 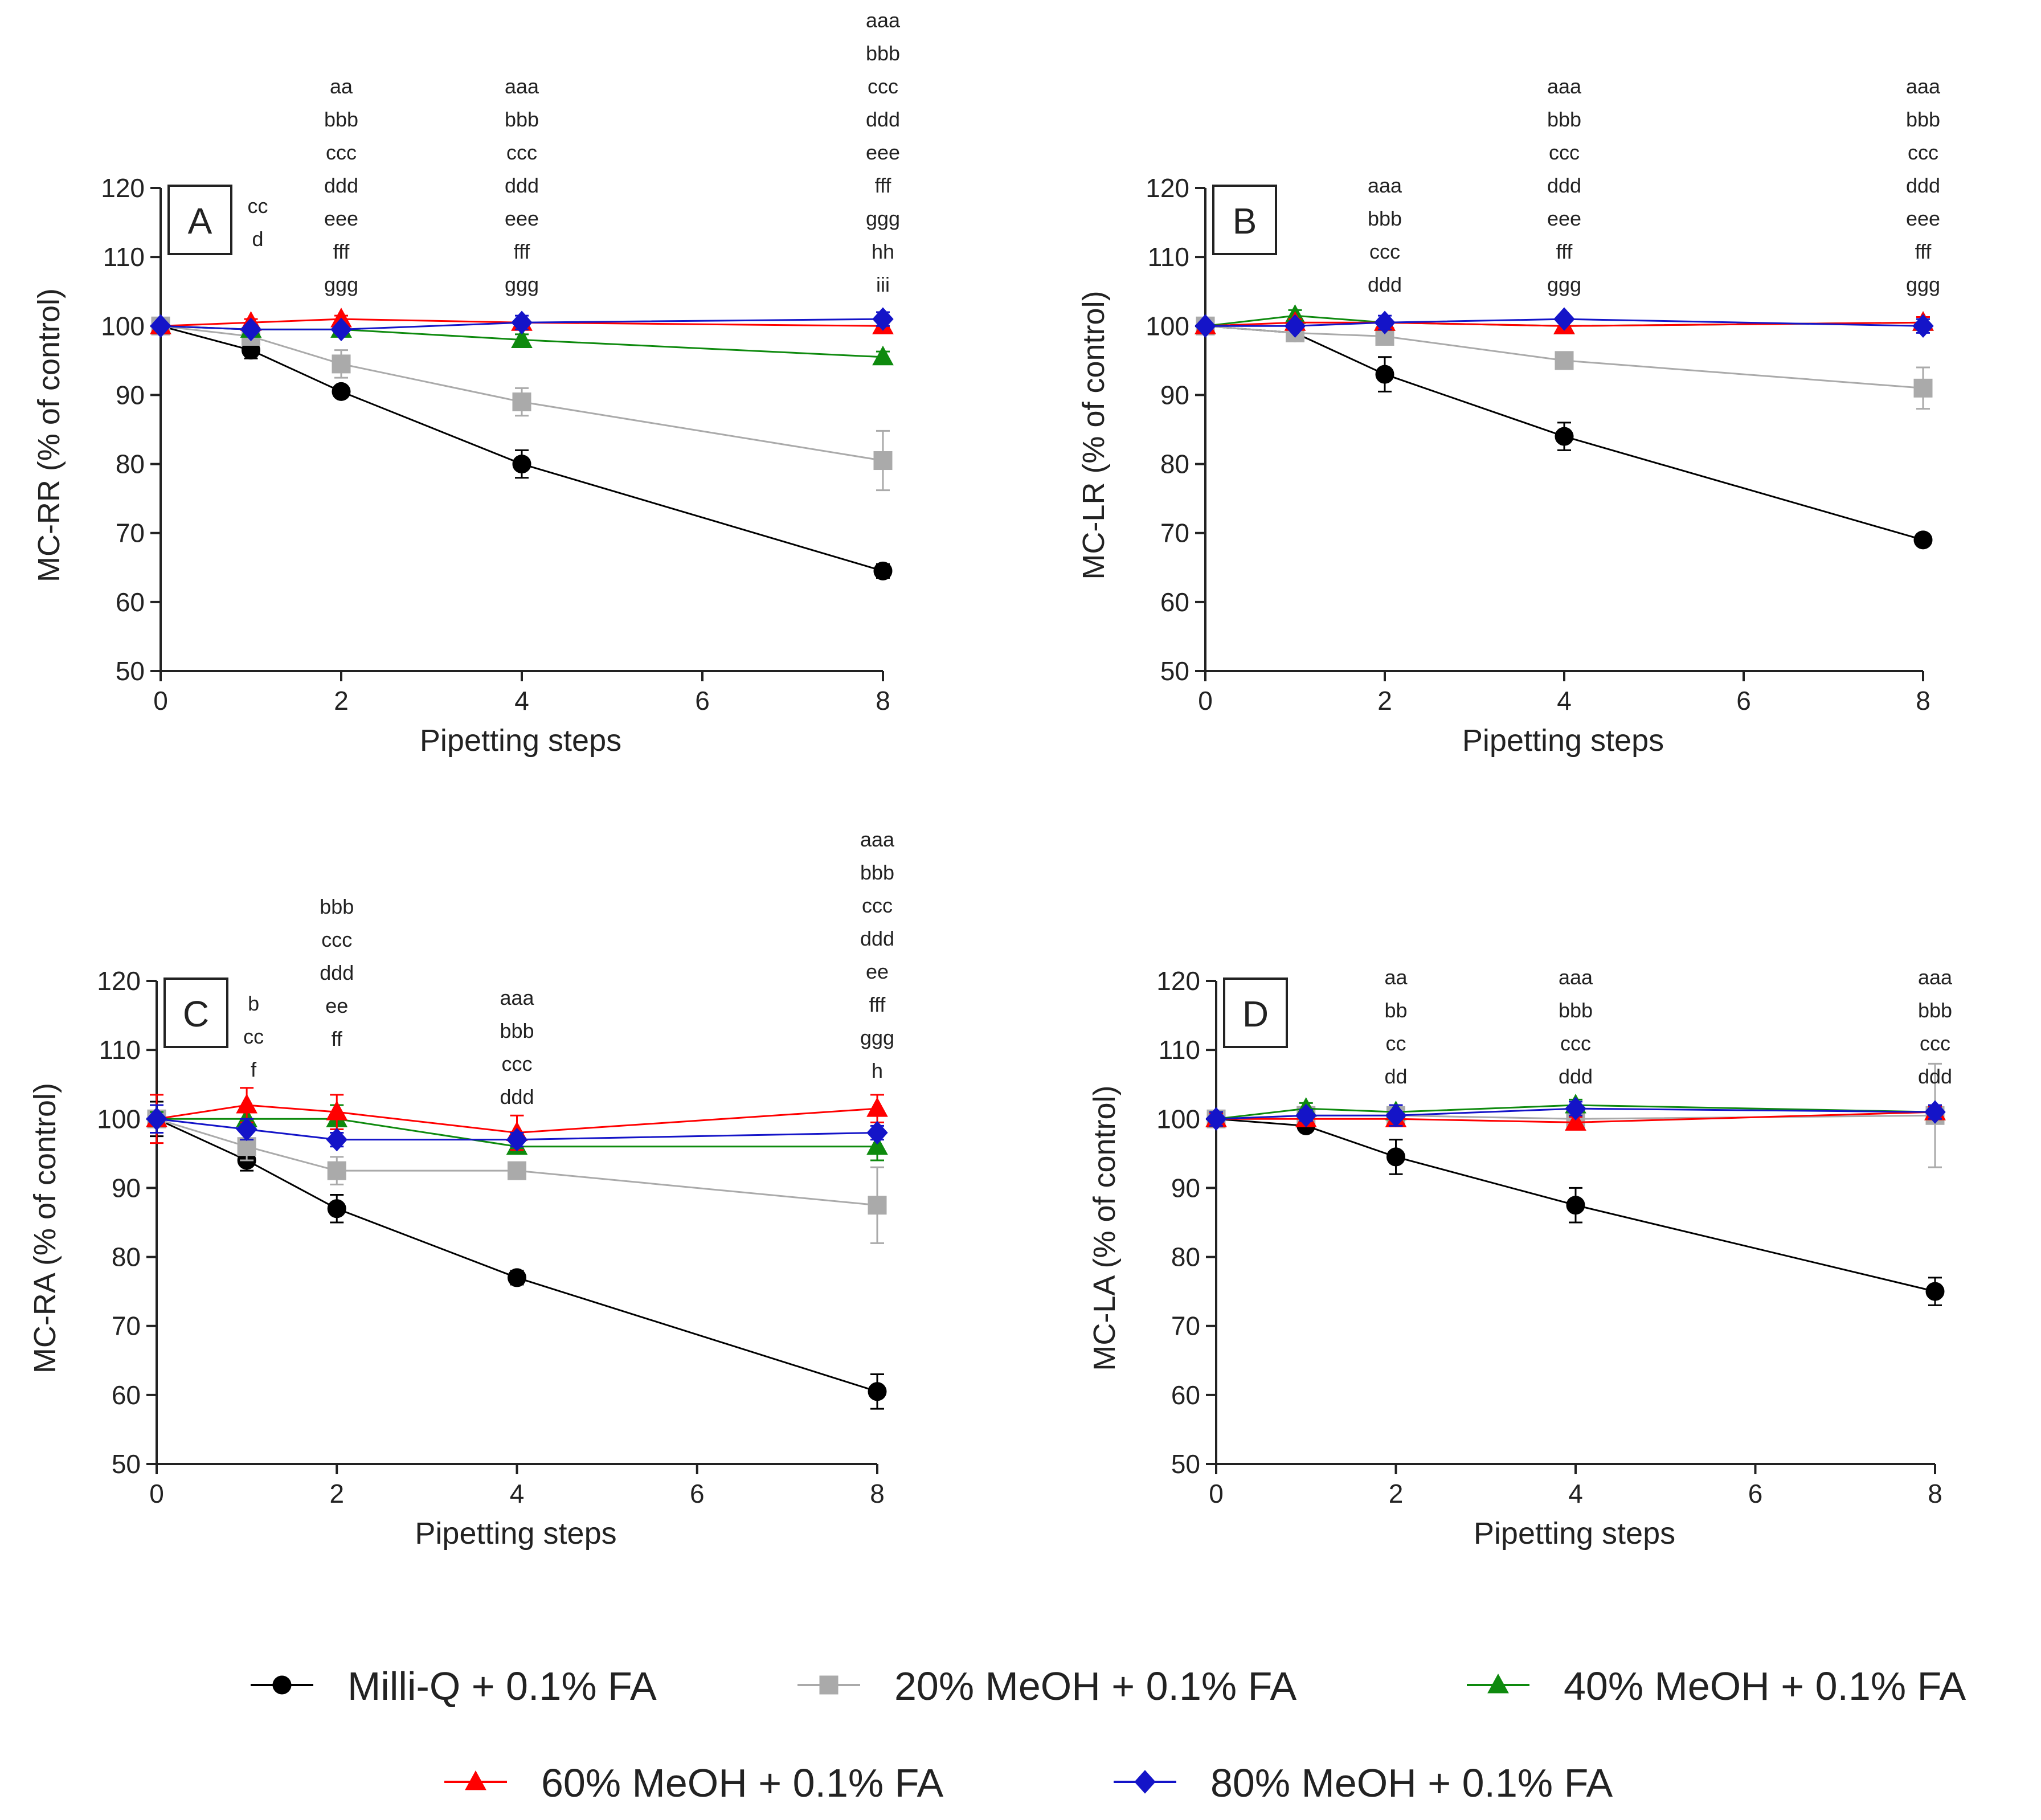 What do you see at coordinates (1094, 435) in the screenshot?
I see `y-axis-title: MC-LR (% of control)` at bounding box center [1094, 435].